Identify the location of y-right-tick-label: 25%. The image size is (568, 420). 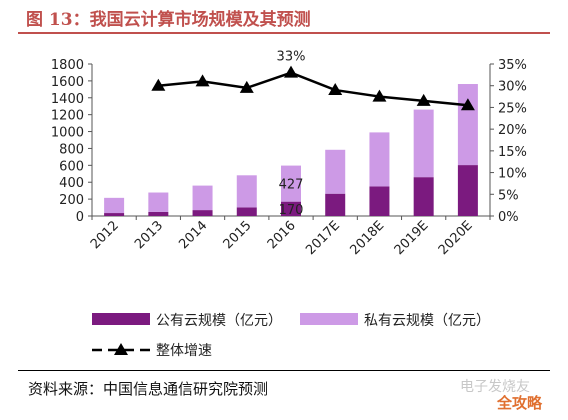
(512, 108).